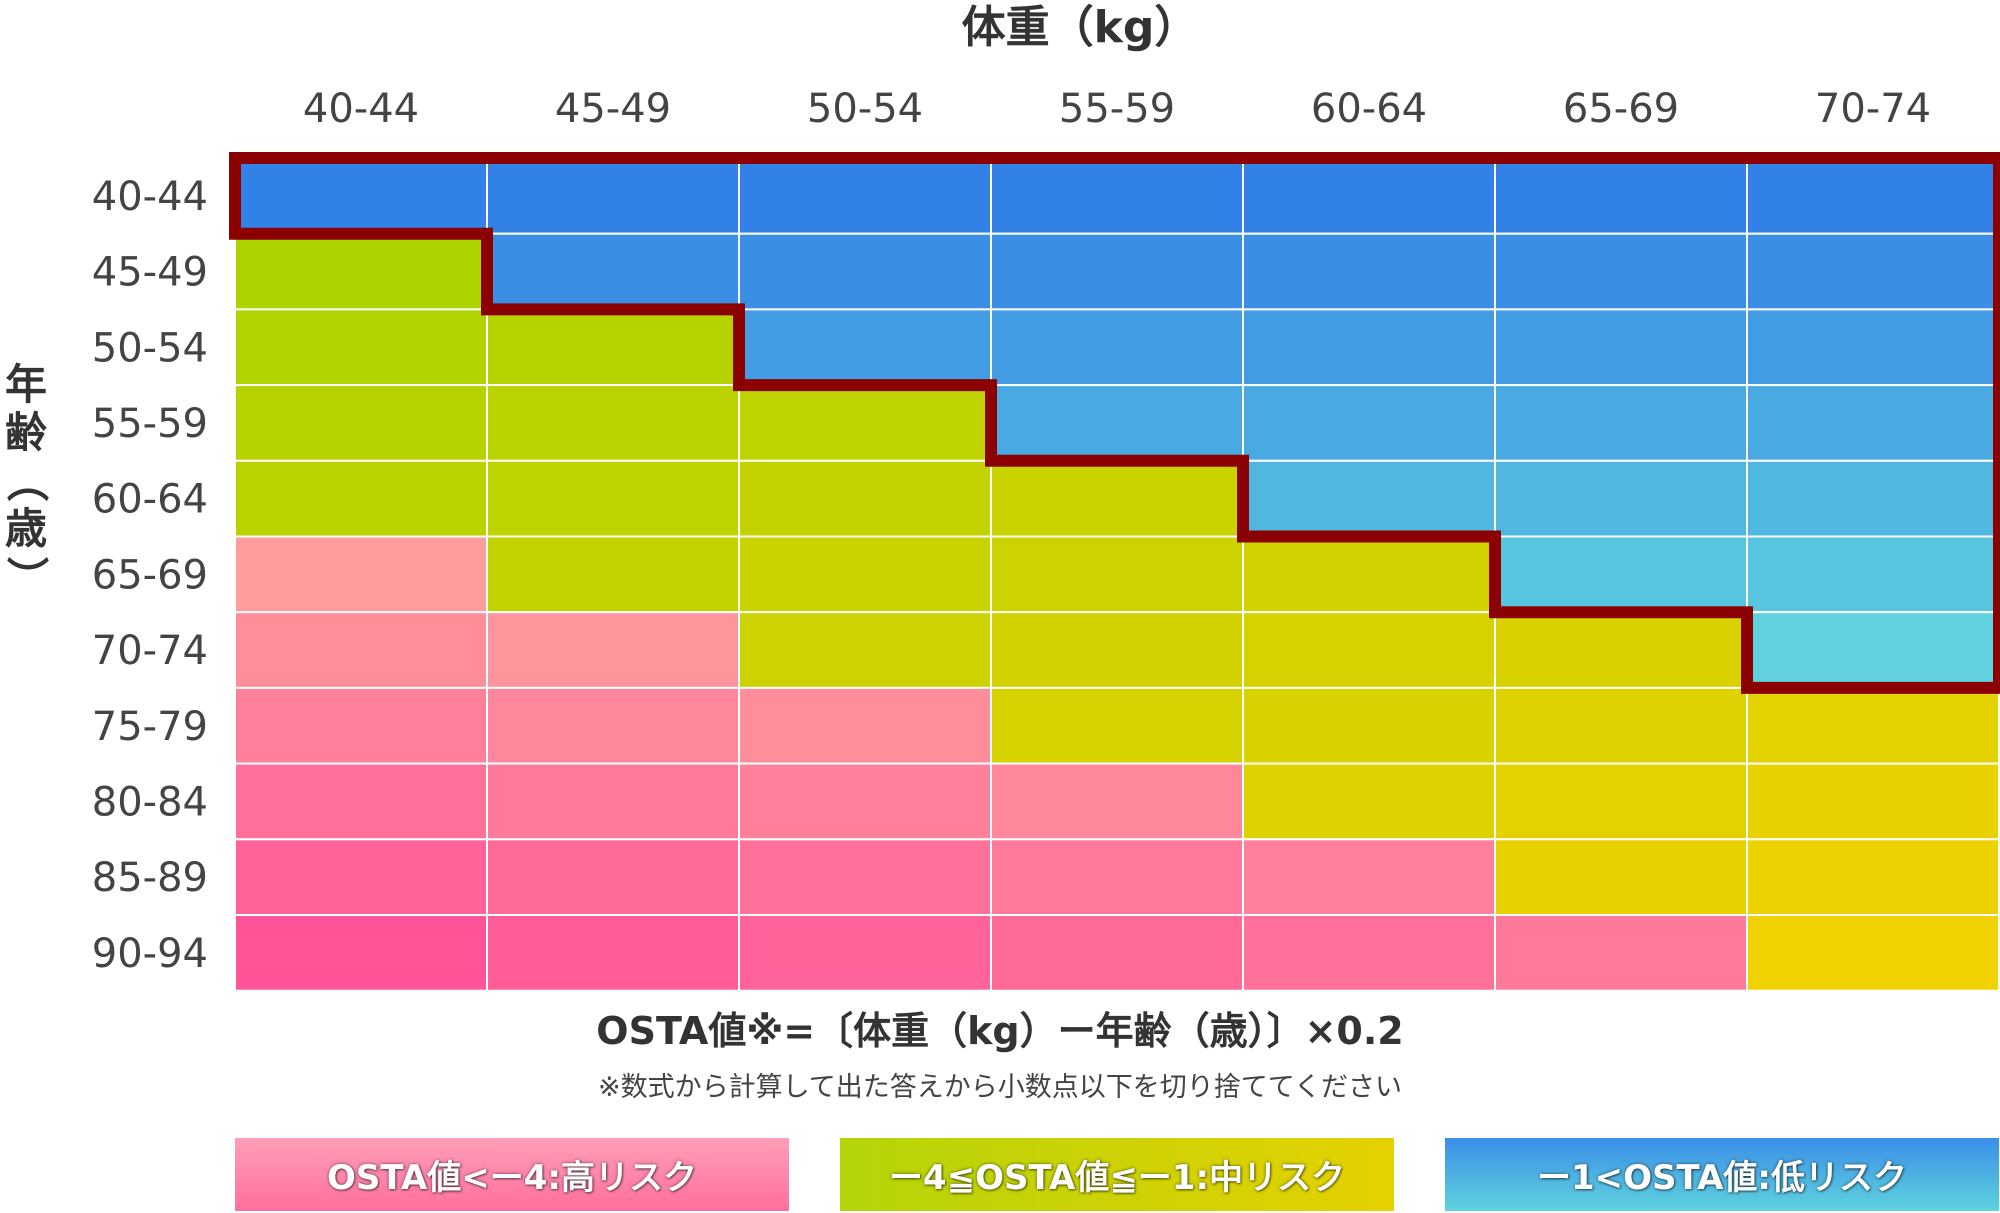 The image size is (2000, 1213). I want to click on y-tick-label: 70-74, so click(150, 651).